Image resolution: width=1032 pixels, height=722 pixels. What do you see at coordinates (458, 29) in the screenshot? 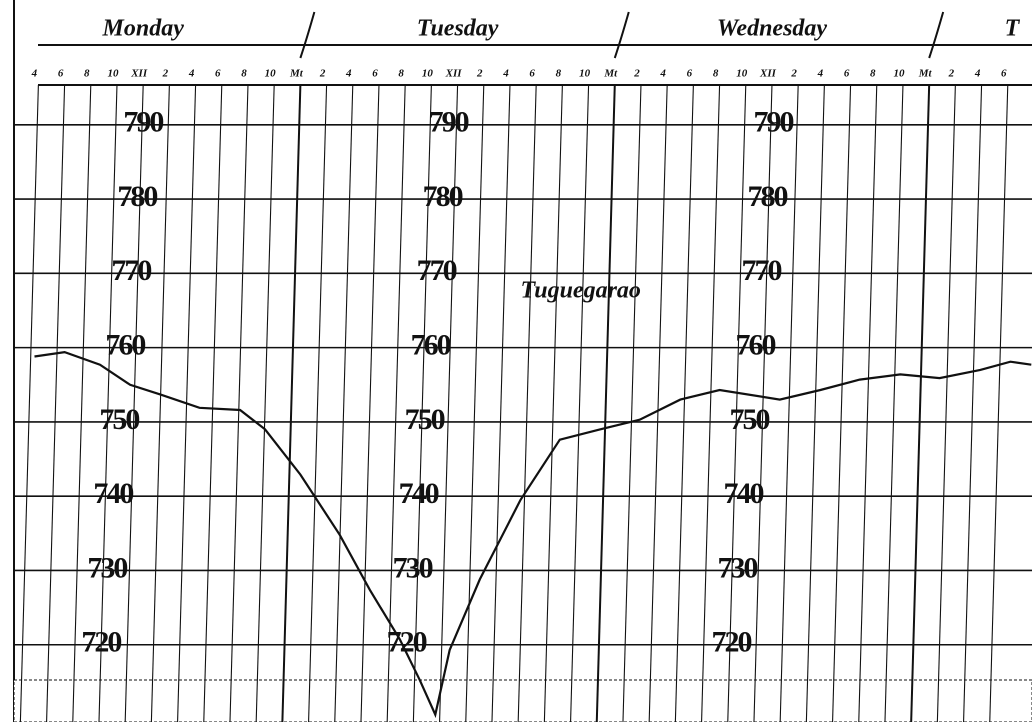
I see `day-label: Tuesday` at bounding box center [458, 29].